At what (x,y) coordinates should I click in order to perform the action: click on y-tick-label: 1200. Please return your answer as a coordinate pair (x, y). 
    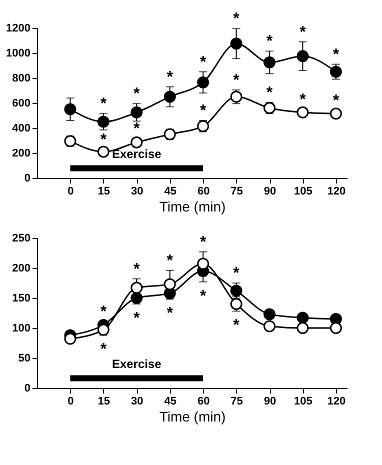
    Looking at the image, I should click on (18, 28).